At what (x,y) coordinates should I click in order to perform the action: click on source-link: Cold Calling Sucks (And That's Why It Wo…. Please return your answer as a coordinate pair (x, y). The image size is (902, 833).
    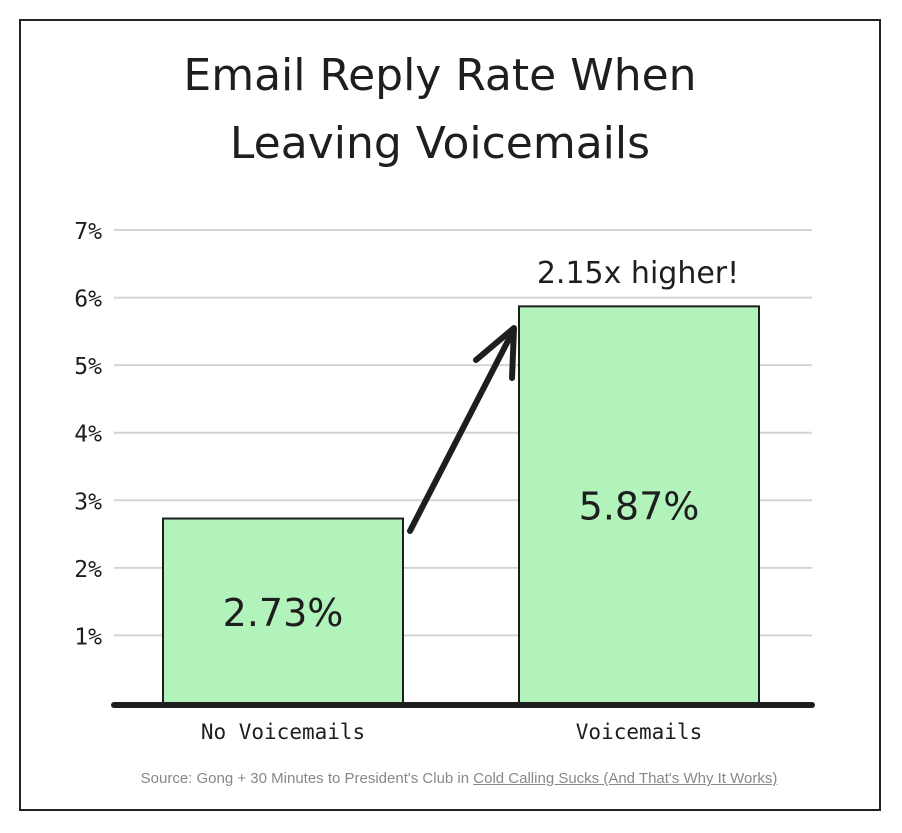
    Looking at the image, I should click on (625, 778).